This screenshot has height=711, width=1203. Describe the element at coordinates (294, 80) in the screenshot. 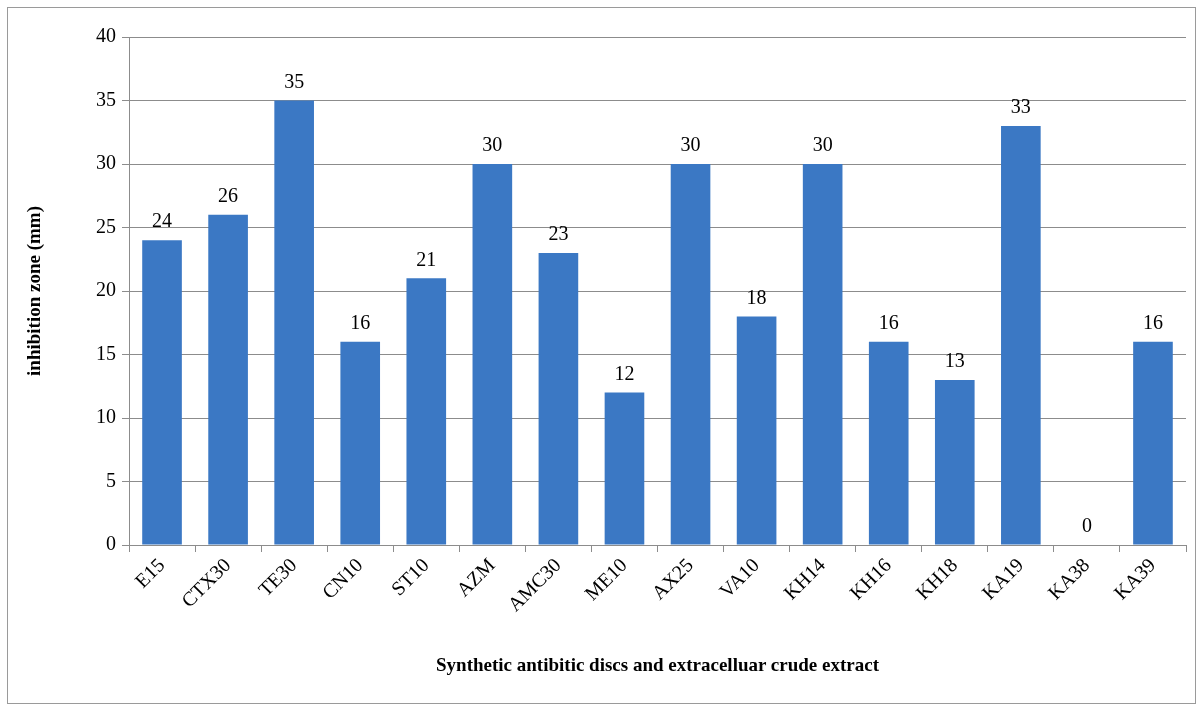

I see `data-label: 35` at that location.